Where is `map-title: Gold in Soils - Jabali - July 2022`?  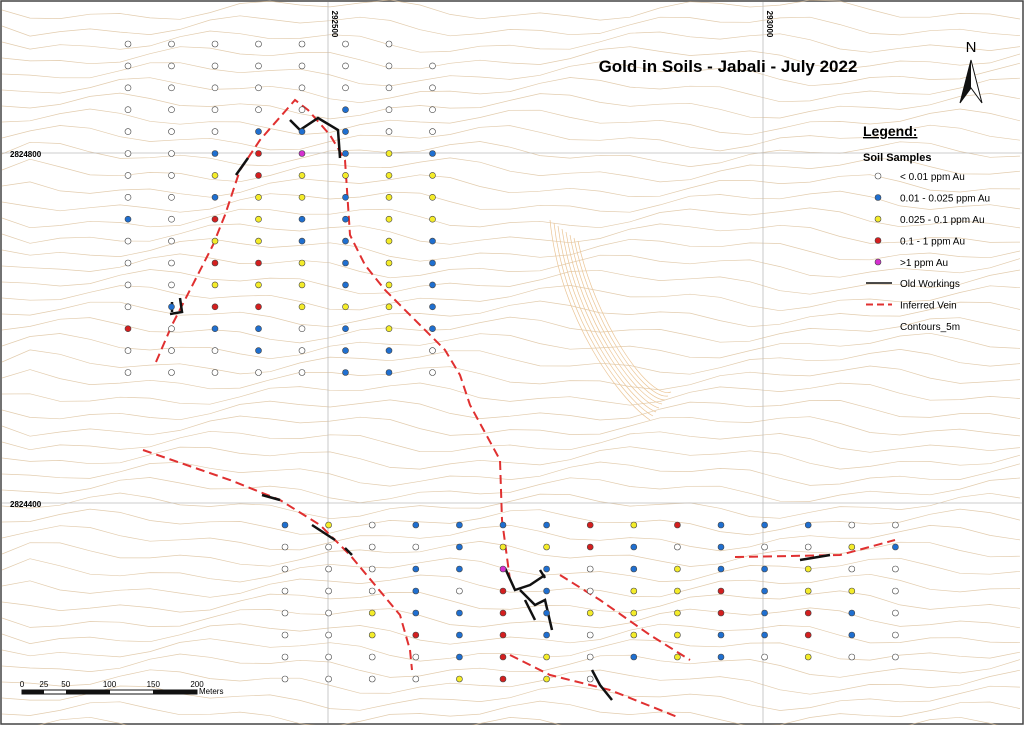
map-title: Gold in Soils - Jabali - July 2022 is located at coordinates (728, 66).